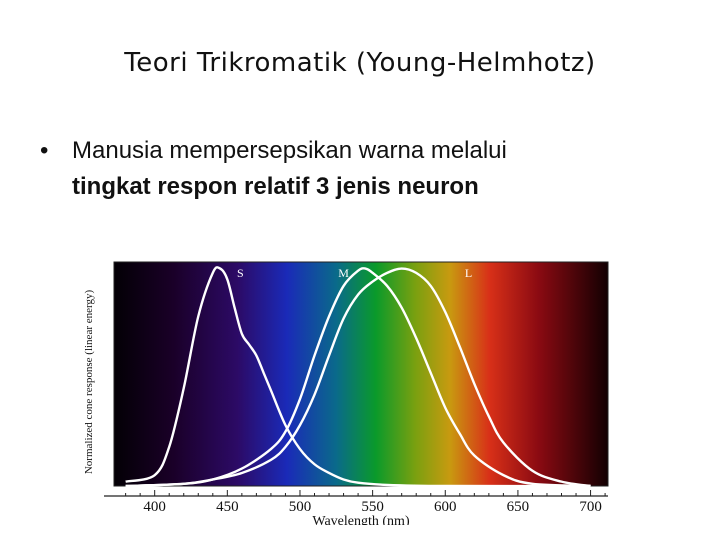 The image size is (720, 540). Describe the element at coordinates (360, 63) in the screenshot. I see `slide-title: Teori Trikromatik (Young-Helmhotz)` at that location.